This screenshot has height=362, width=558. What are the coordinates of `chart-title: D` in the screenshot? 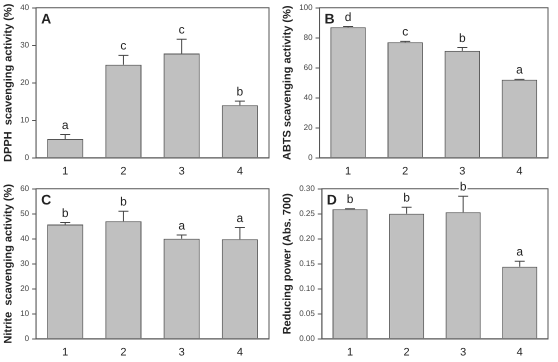 It's located at (331, 200).